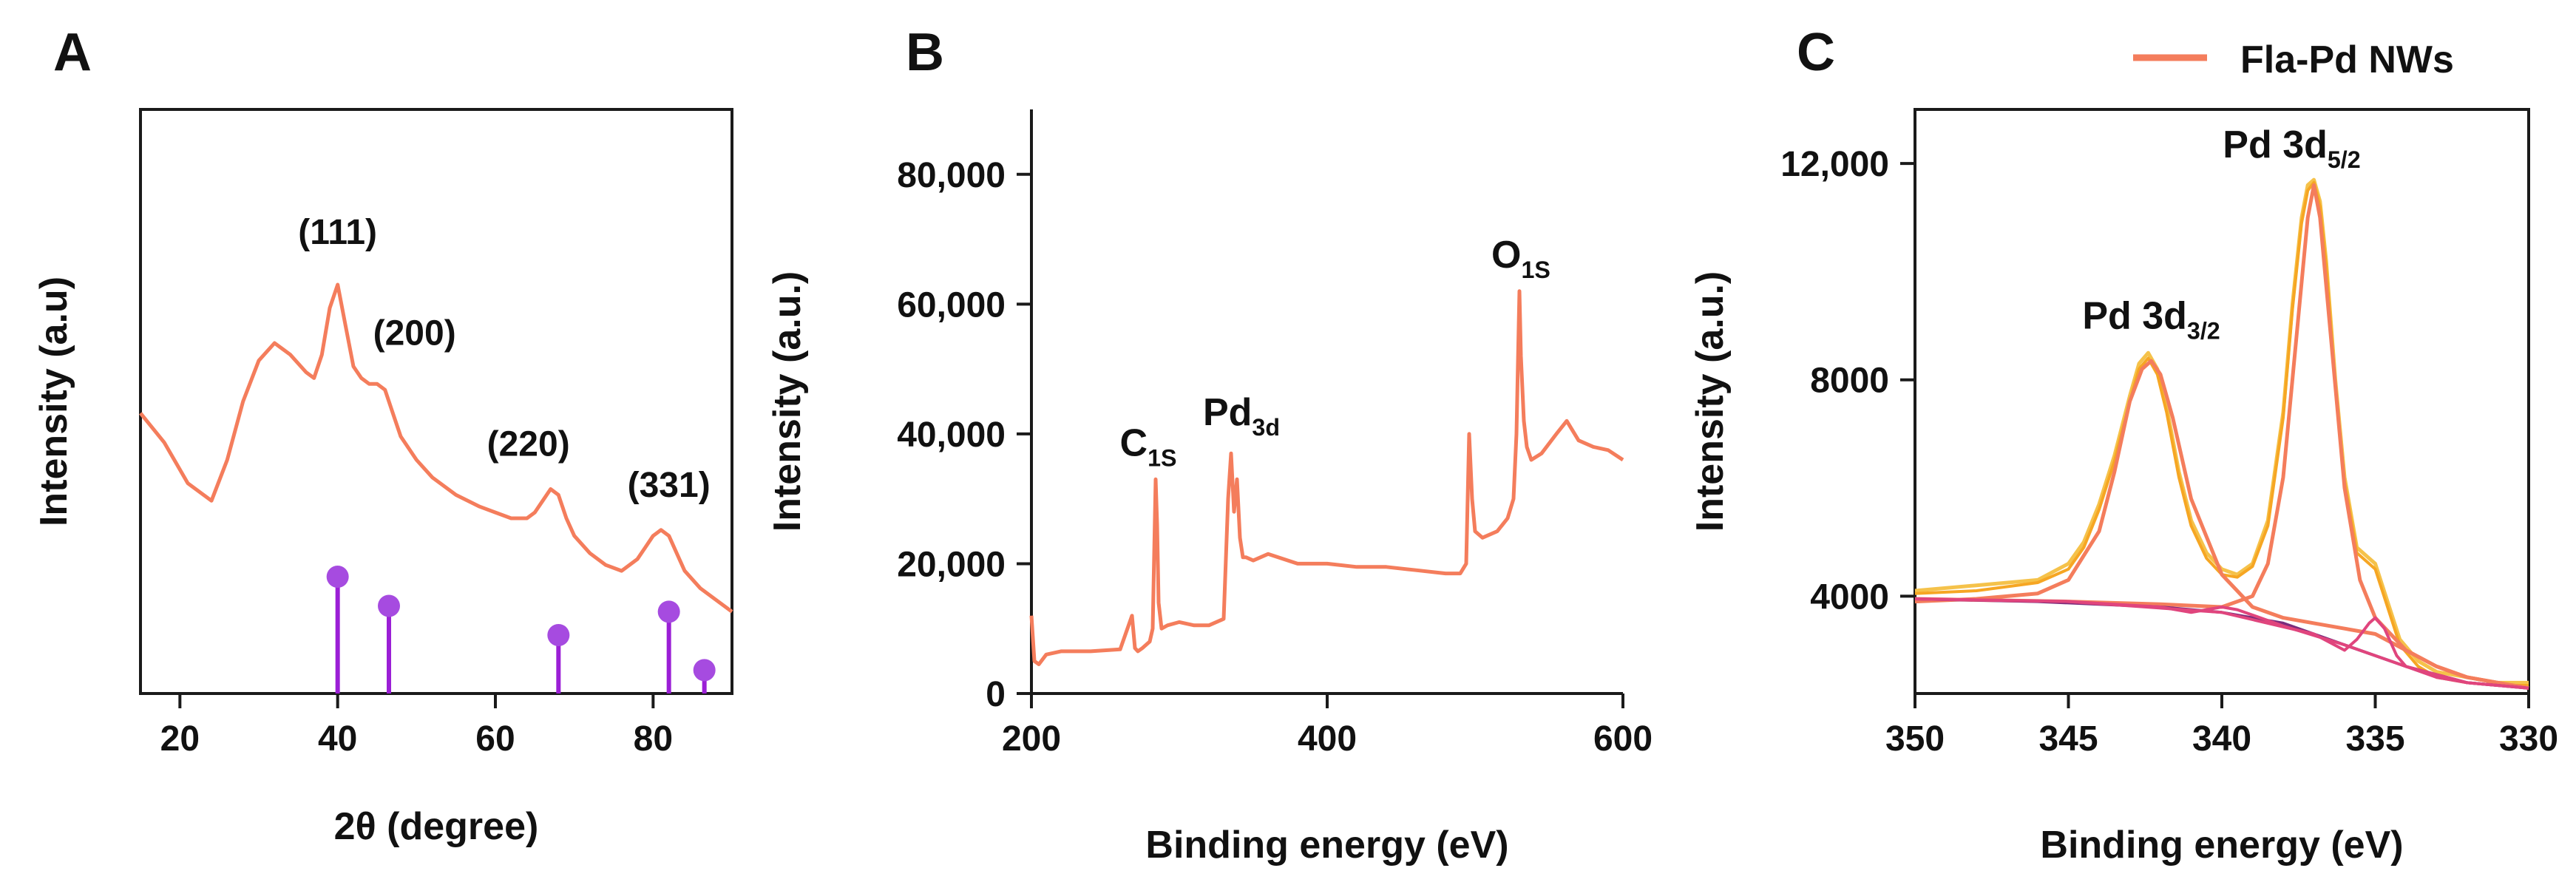 This screenshot has height=885, width=2576. I want to click on peak-label-main: O, so click(1506, 256).